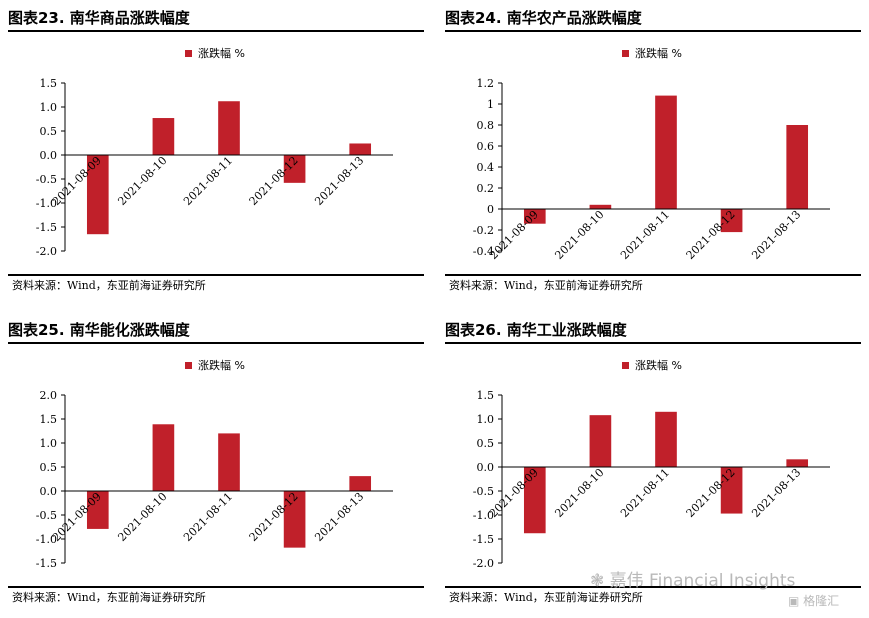  What do you see at coordinates (486, 83) in the screenshot?
I see `y-tick-label: 1.2` at bounding box center [486, 83].